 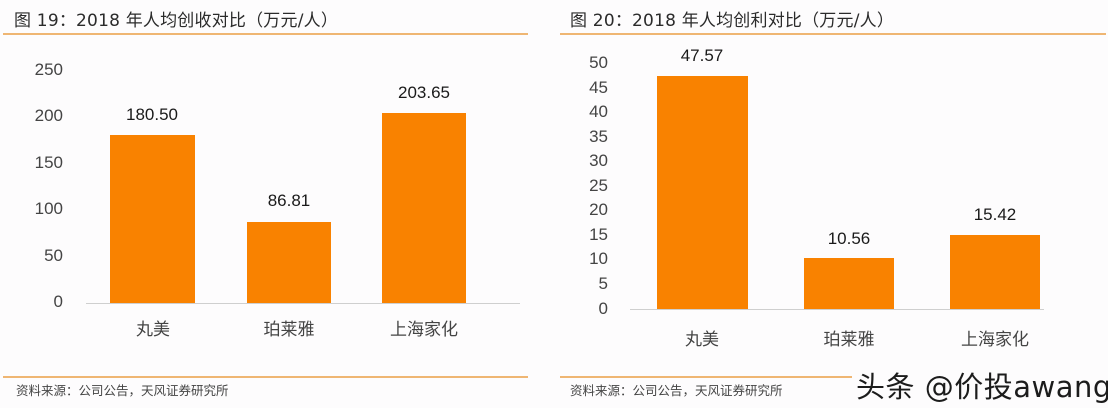 What do you see at coordinates (152, 114) in the screenshot?
I see `bar-value-label: 180.50` at bounding box center [152, 114].